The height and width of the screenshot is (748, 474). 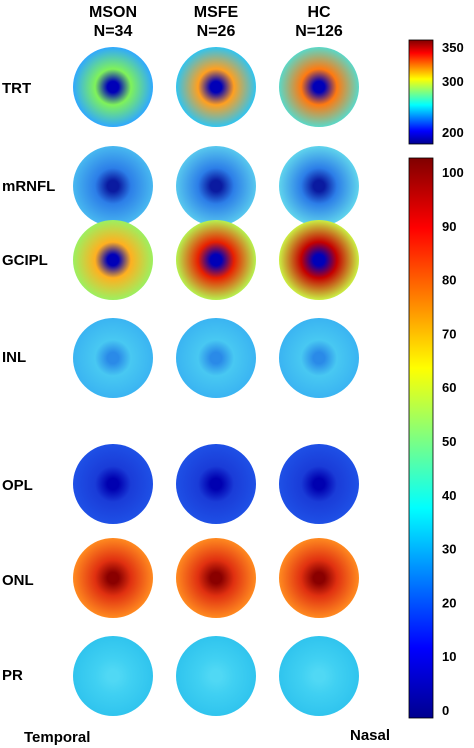 I want to click on col-header-group: MSON, so click(x=113, y=12).